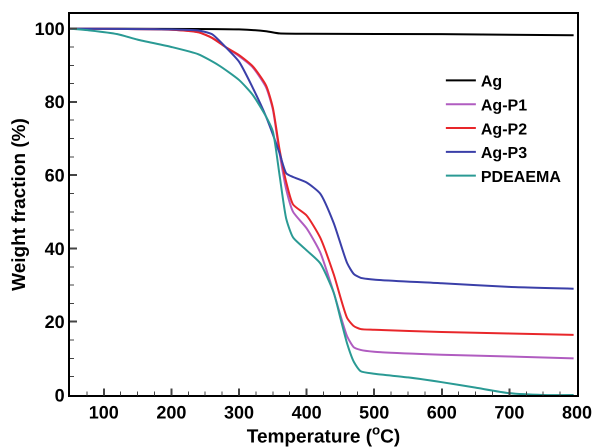 This screenshot has height=448, width=604. What do you see at coordinates (103, 412) in the screenshot?
I see `x-tick-label: 100` at bounding box center [103, 412].